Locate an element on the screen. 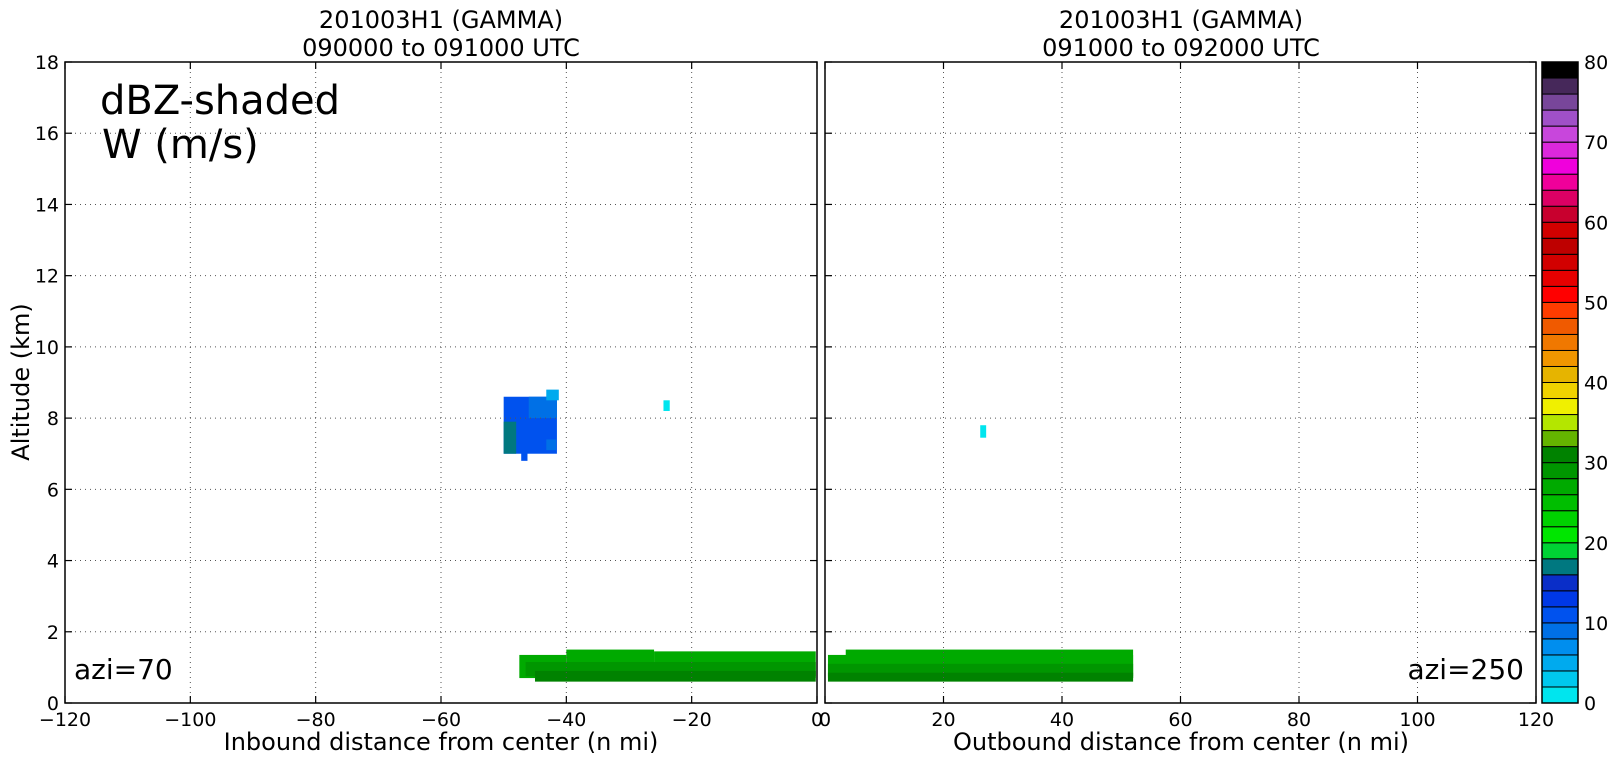  x-tick-label: −100 is located at coordinates (190, 720).